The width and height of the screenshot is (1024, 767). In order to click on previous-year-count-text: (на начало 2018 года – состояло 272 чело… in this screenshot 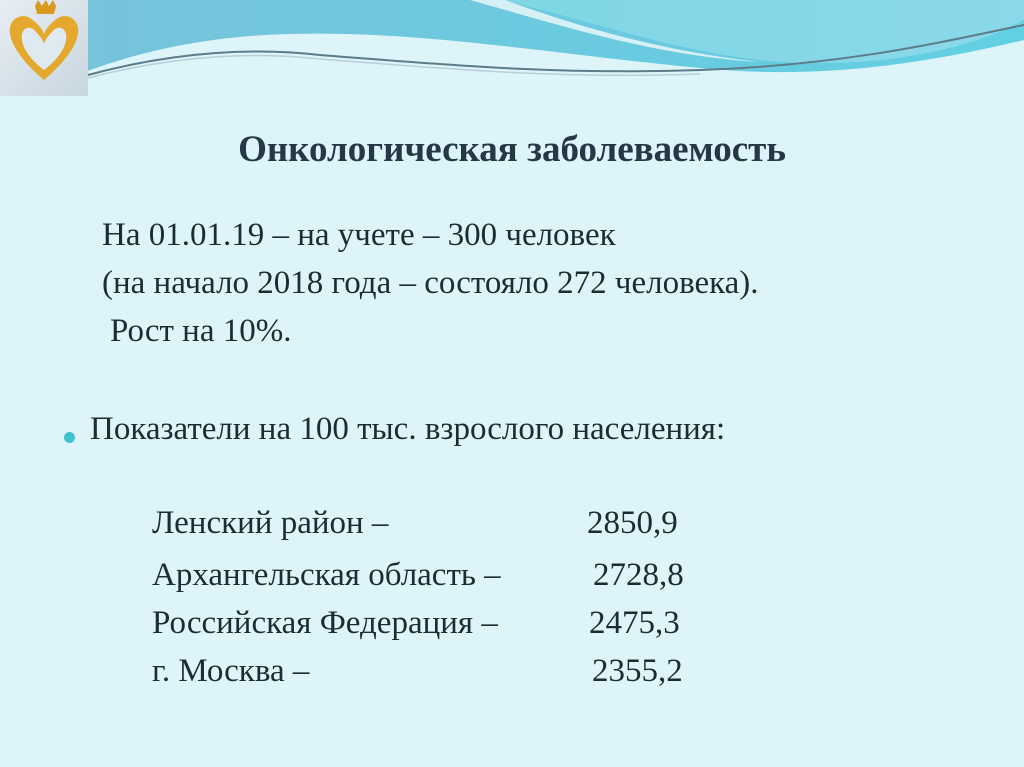, I will do `click(430, 283)`.